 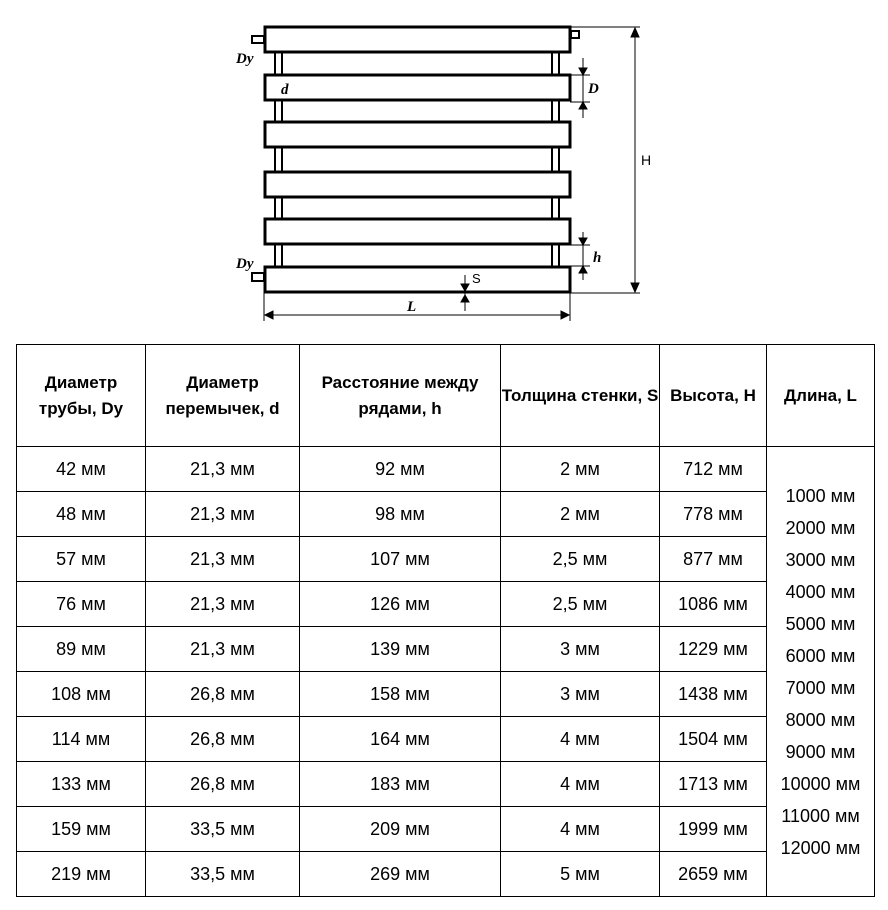 What do you see at coordinates (400, 649) in the screenshot?
I see `table-cell: 139 мм` at bounding box center [400, 649].